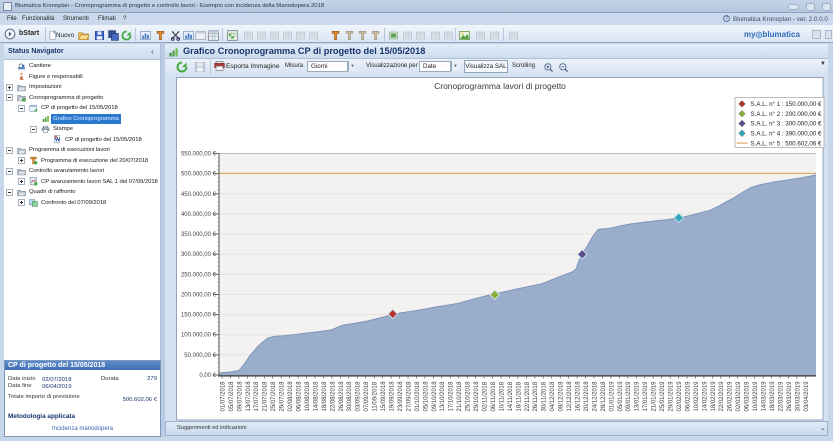 This screenshot has height=441, width=833. What do you see at coordinates (367, 396) in the screenshot?
I see `svg-text: 07/09/2018` at bounding box center [367, 396].